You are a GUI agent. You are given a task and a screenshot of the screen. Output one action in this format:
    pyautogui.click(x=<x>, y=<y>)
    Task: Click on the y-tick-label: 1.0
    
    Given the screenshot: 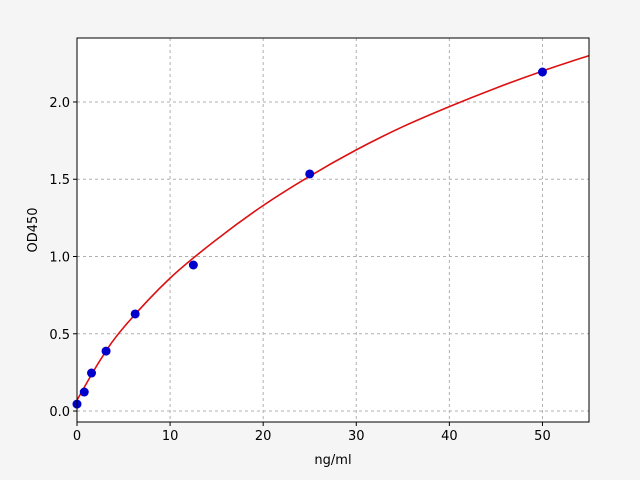 What is the action you would take?
    pyautogui.click(x=59, y=258)
    